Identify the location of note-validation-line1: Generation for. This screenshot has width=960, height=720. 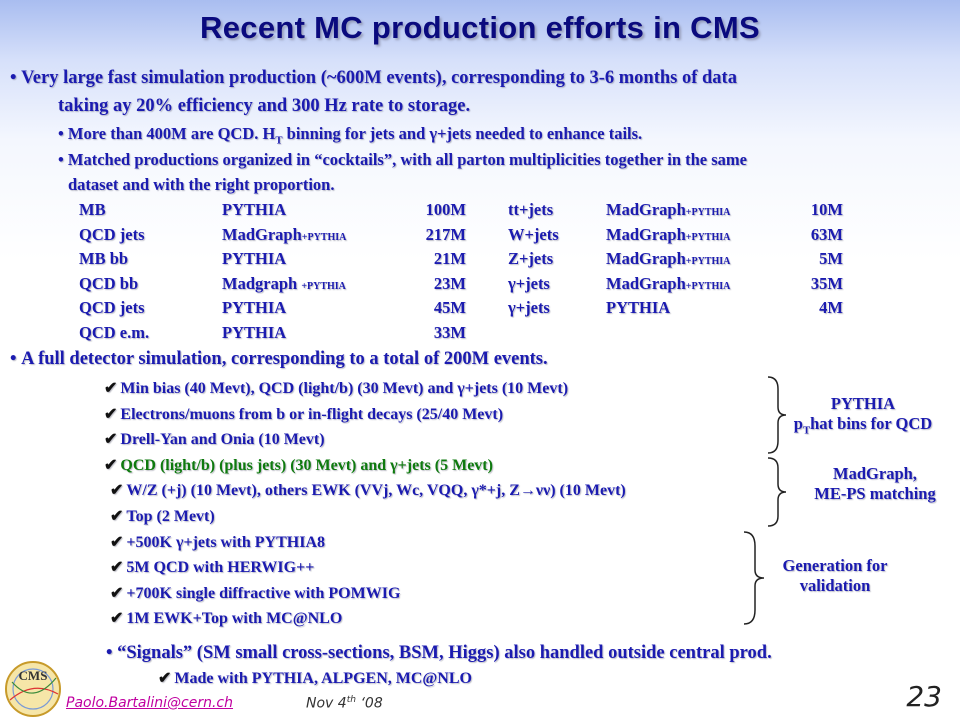
(835, 565).